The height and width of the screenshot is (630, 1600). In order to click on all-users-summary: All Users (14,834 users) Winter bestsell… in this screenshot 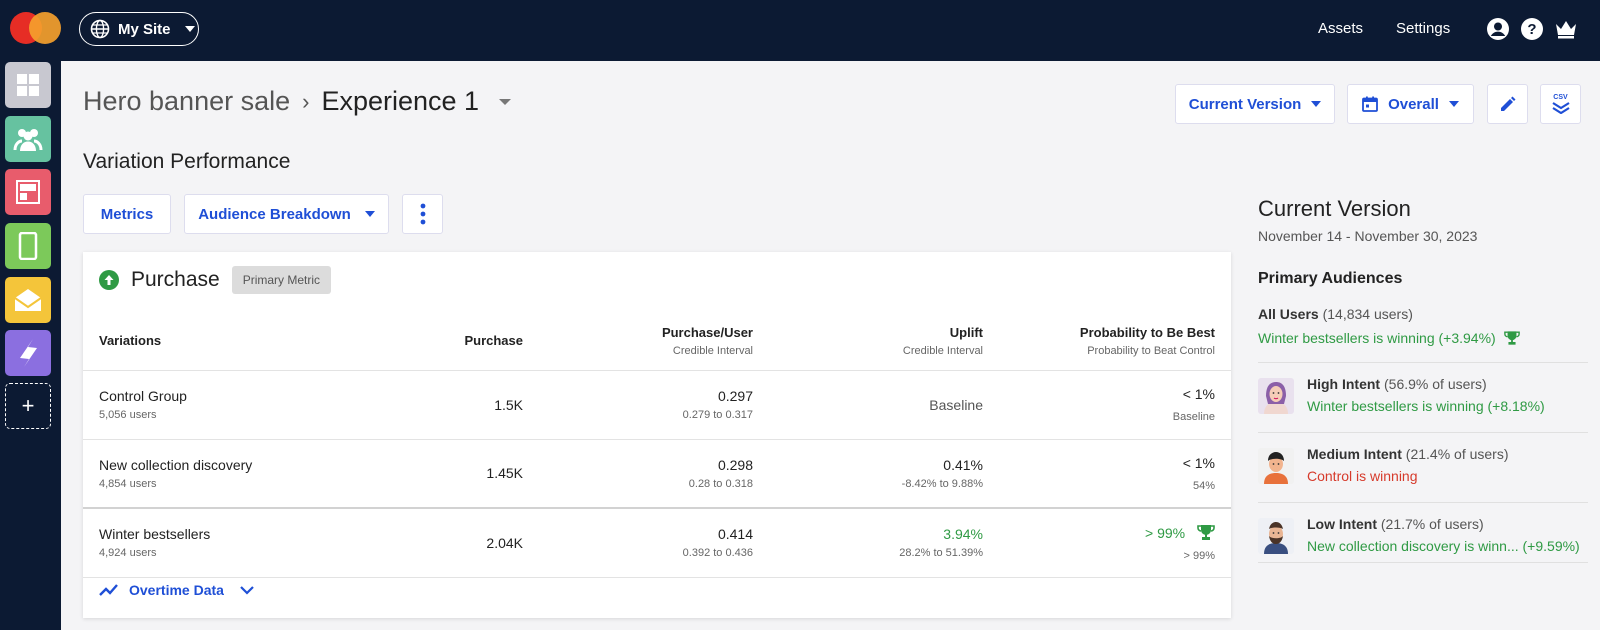, I will do `click(1423, 326)`.